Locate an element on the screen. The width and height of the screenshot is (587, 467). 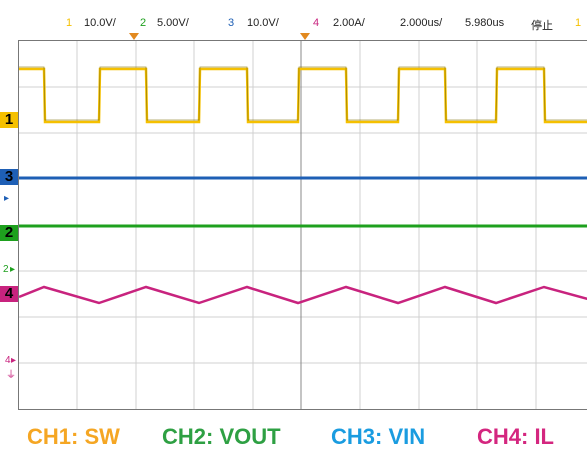
trigger-center-icon is located at coordinates (305, 36).